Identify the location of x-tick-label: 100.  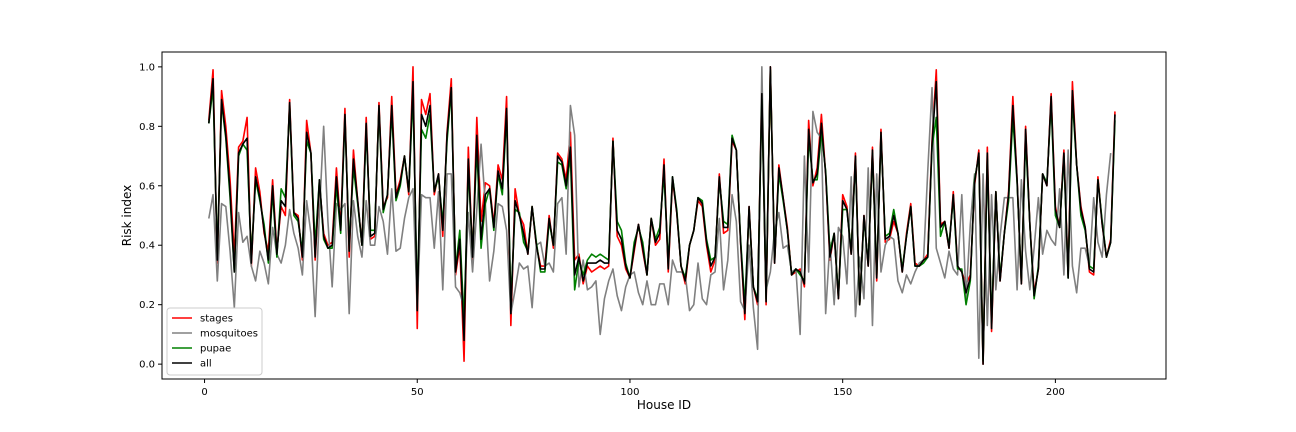
(629, 392).